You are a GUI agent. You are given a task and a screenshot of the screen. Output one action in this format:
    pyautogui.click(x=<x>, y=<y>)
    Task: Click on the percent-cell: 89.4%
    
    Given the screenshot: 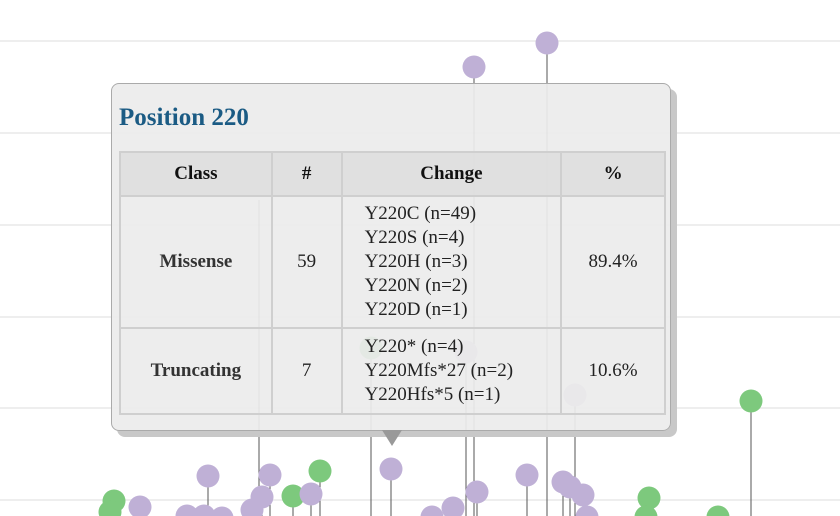 What is the action you would take?
    pyautogui.click(x=613, y=262)
    